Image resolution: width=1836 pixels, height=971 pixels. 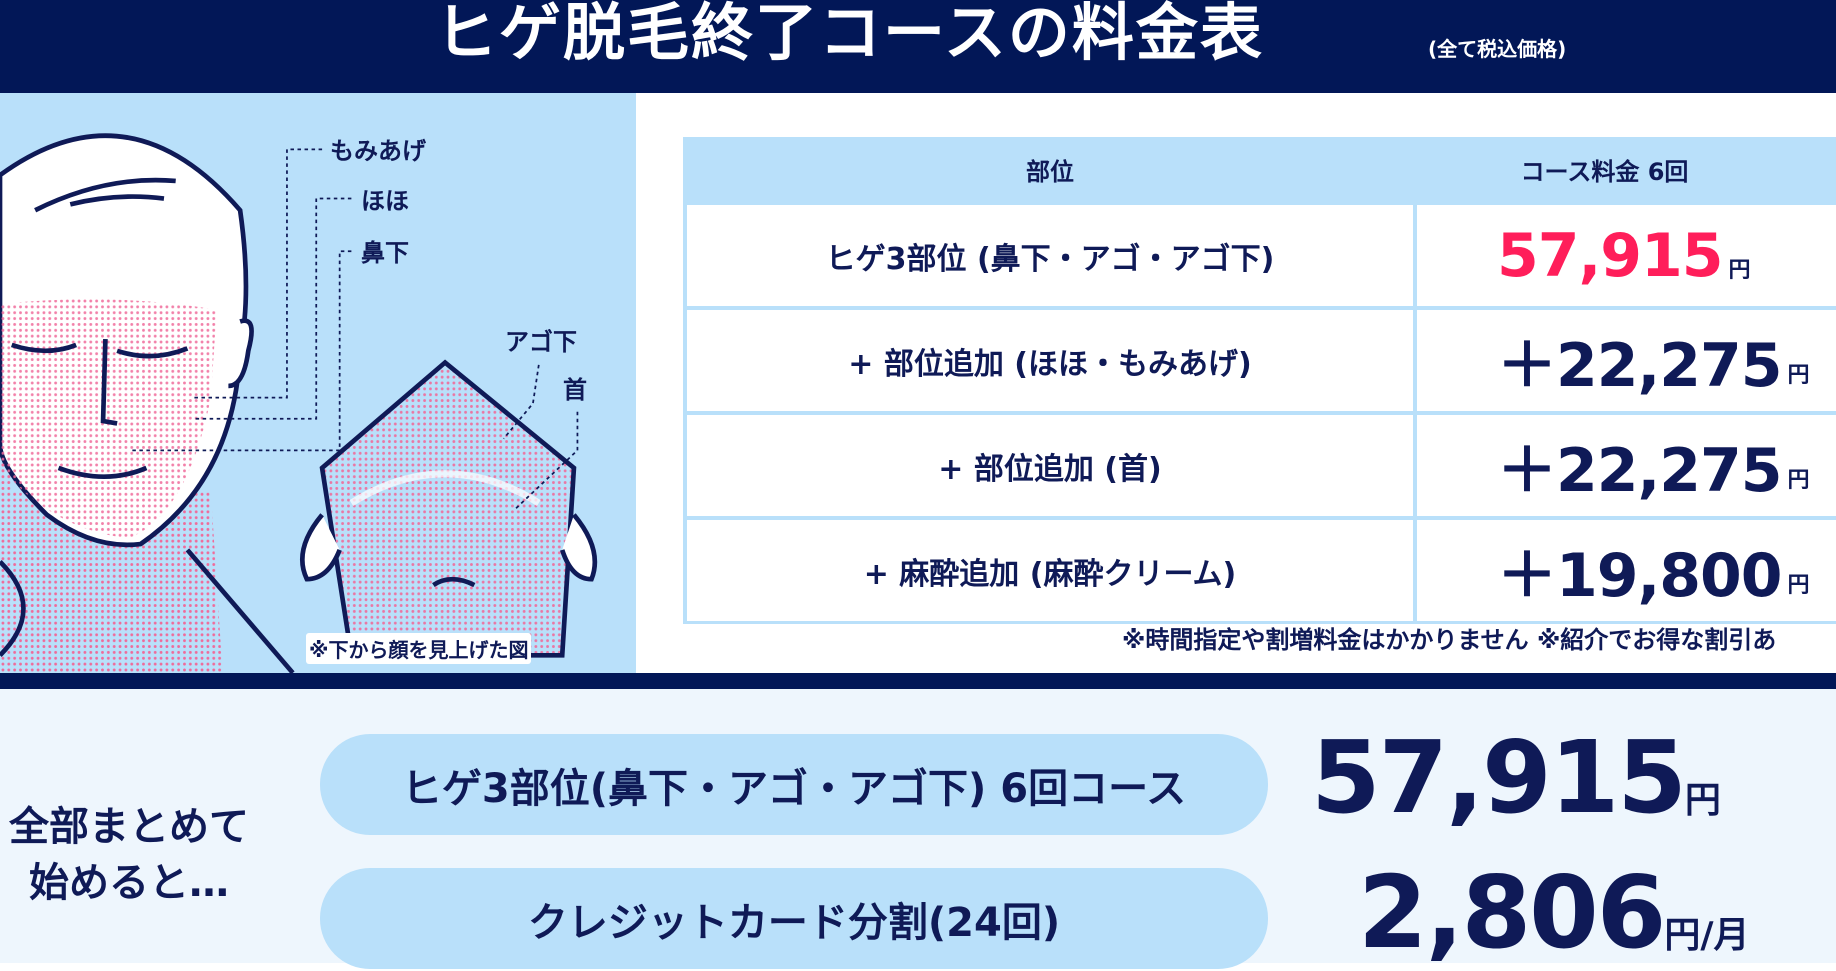 I want to click on price-value: ＋19,800, so click(x=1640, y=576).